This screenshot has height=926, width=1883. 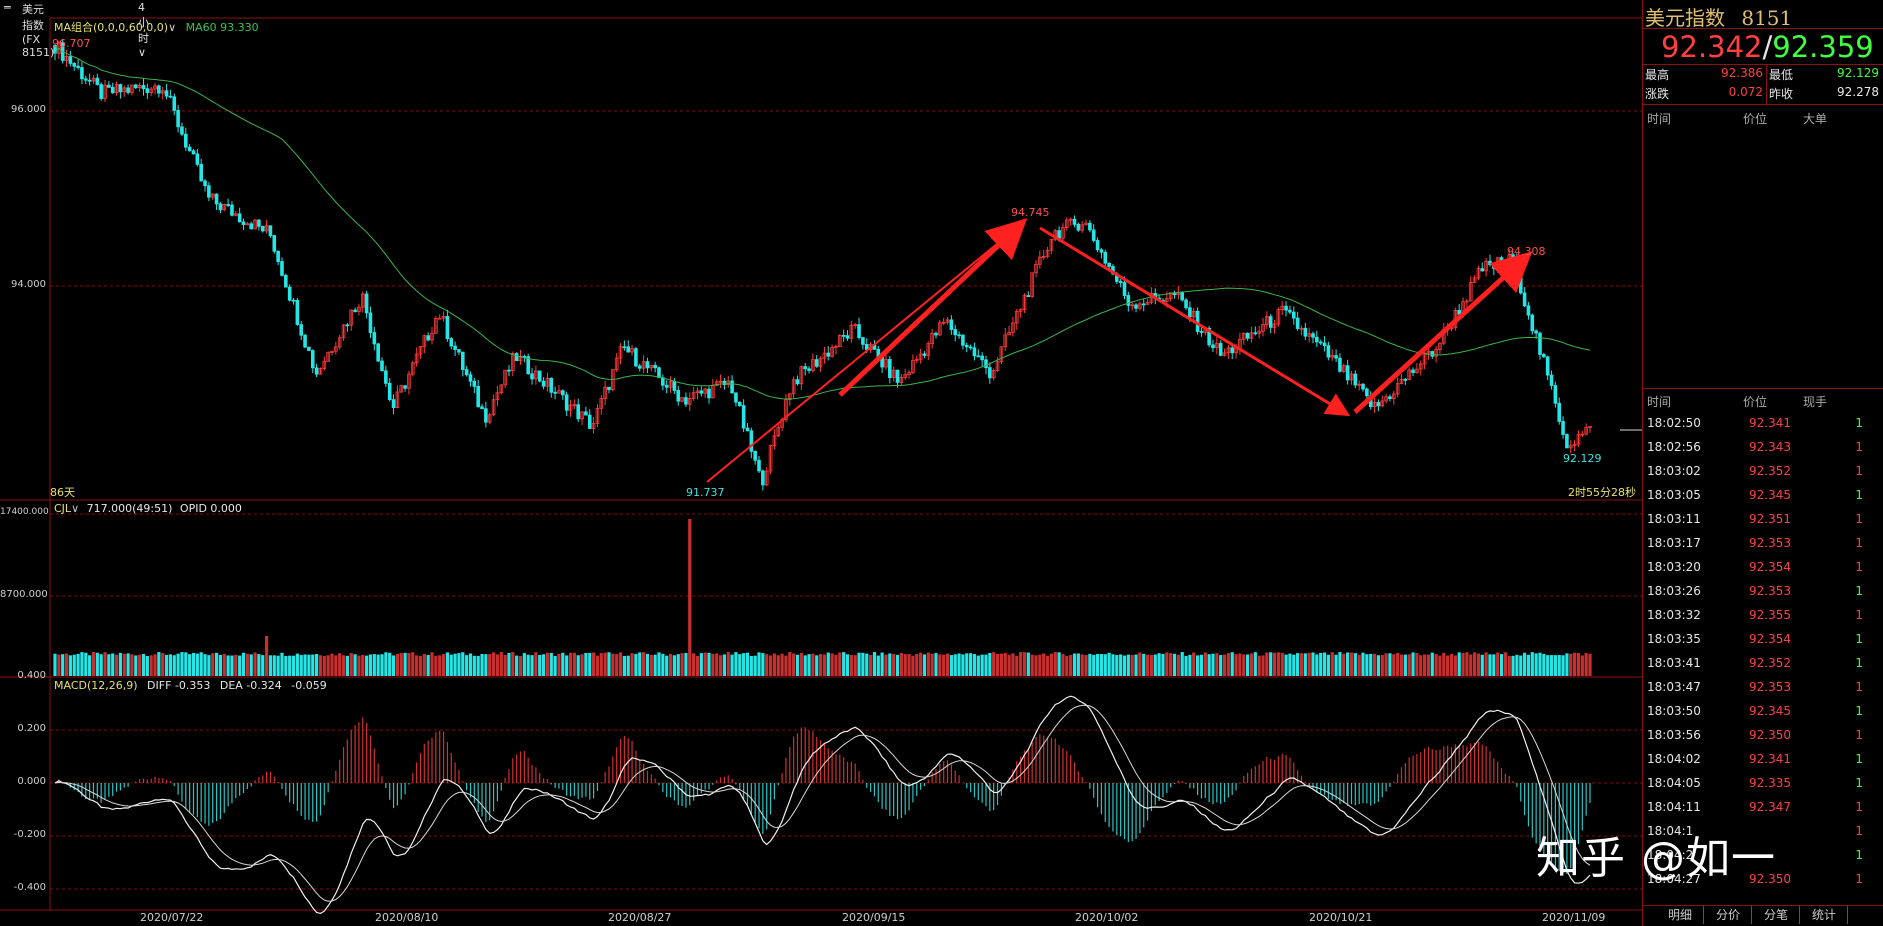 What do you see at coordinates (1763, 569) in the screenshot?
I see `trade-row: 18:03:20 92.354 1` at bounding box center [1763, 569].